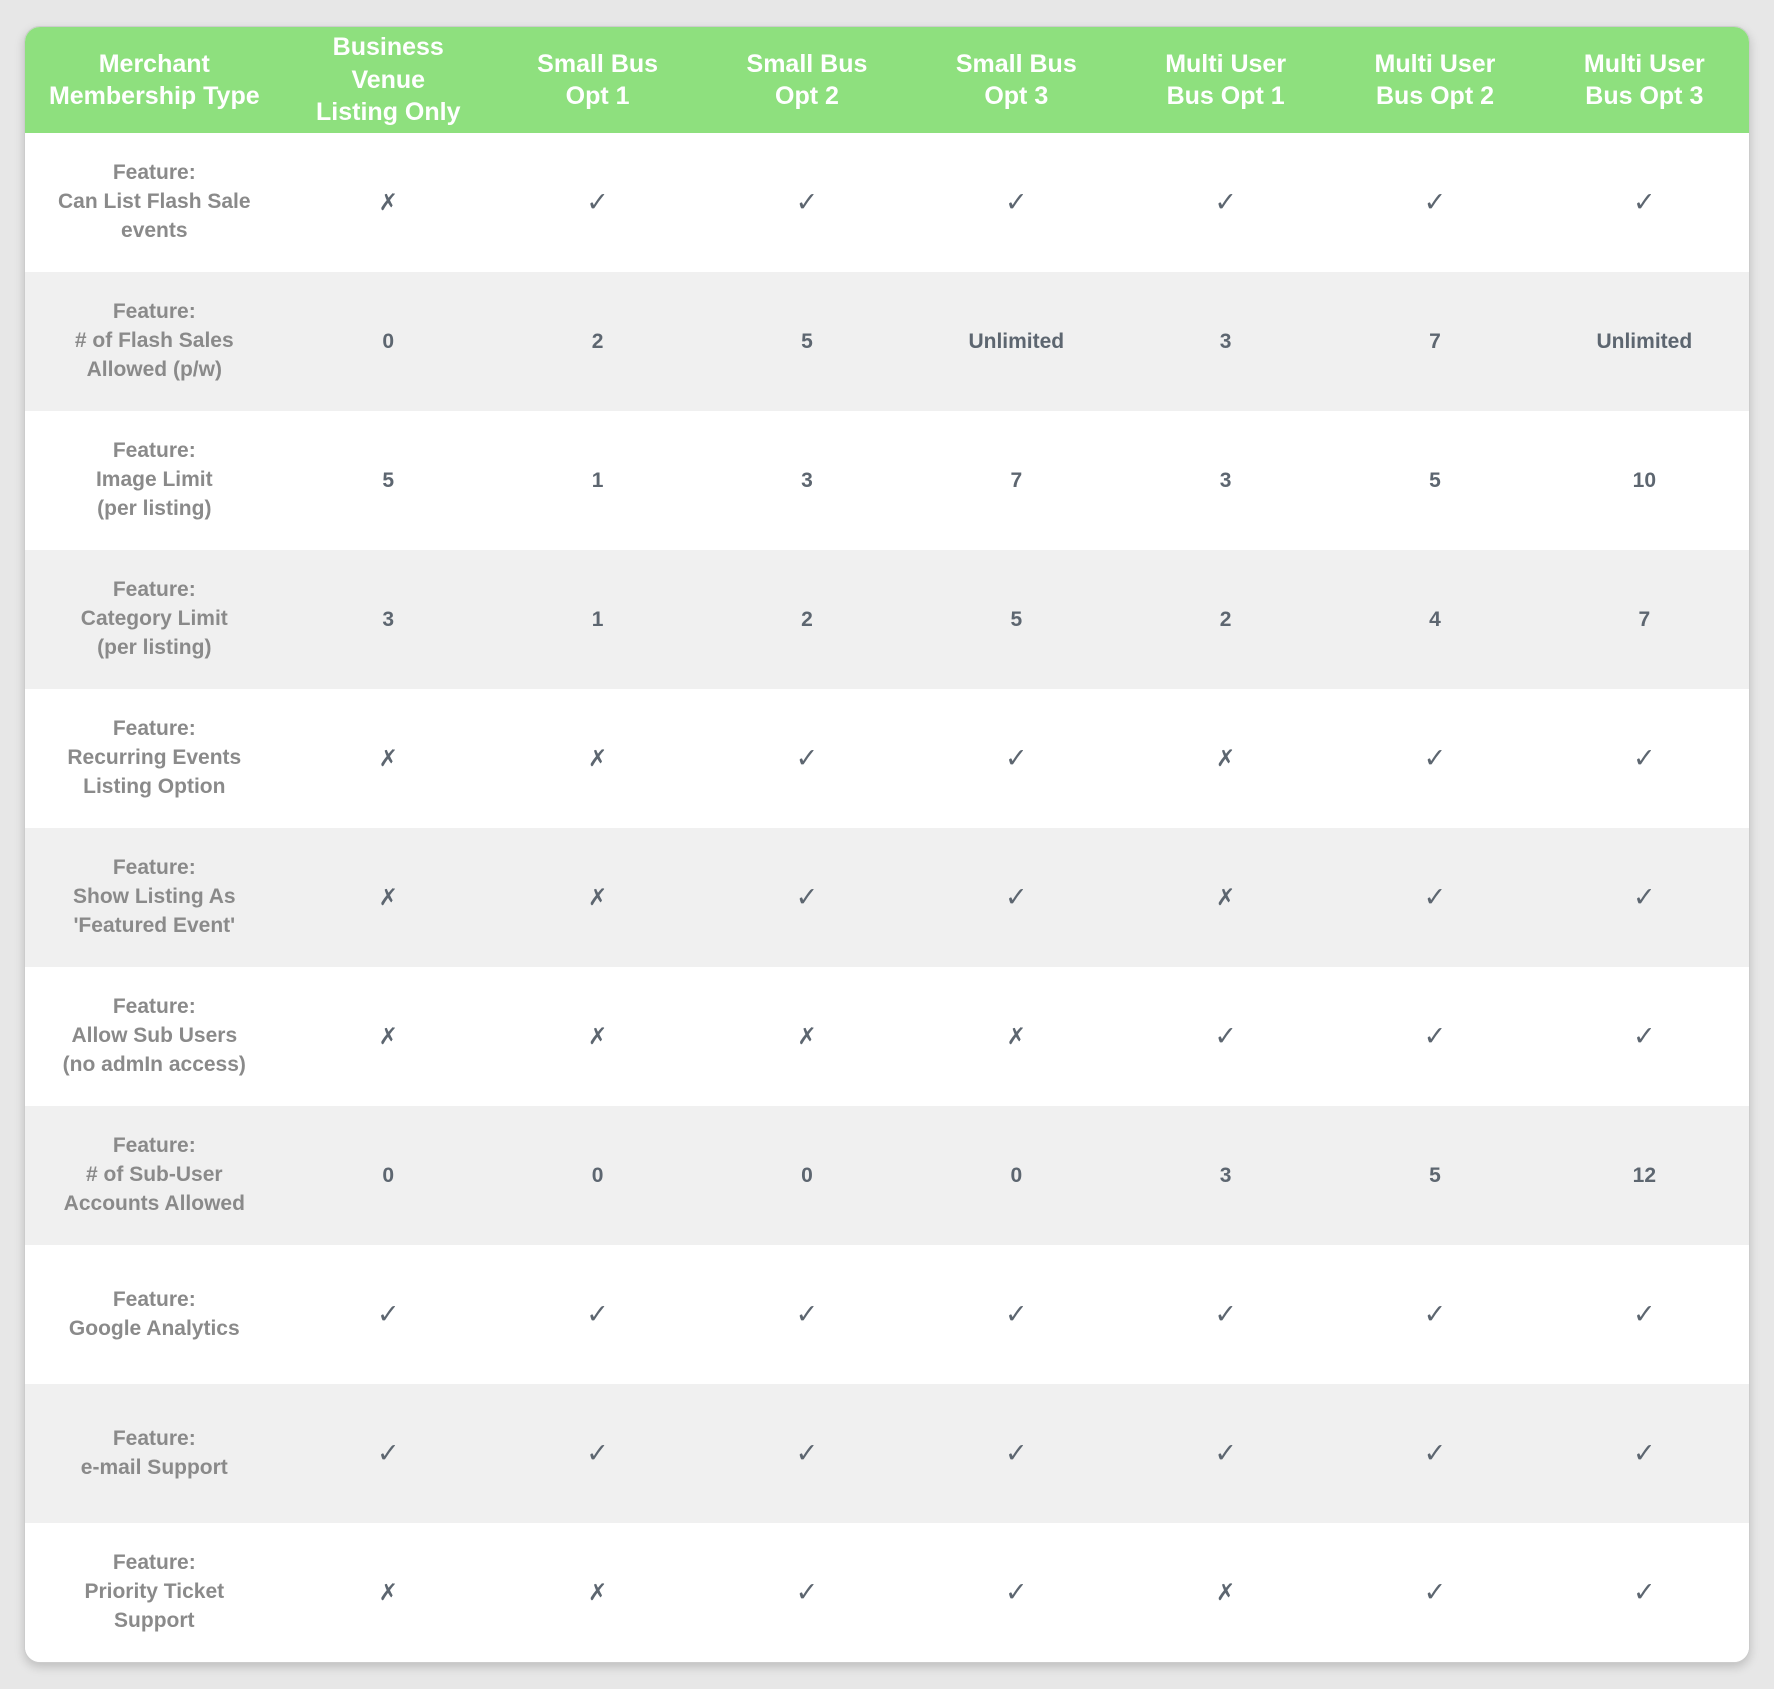  Describe the element at coordinates (597, 80) in the screenshot. I see `column-header-small-bus-opt-1: Small Bus Opt 1` at that location.